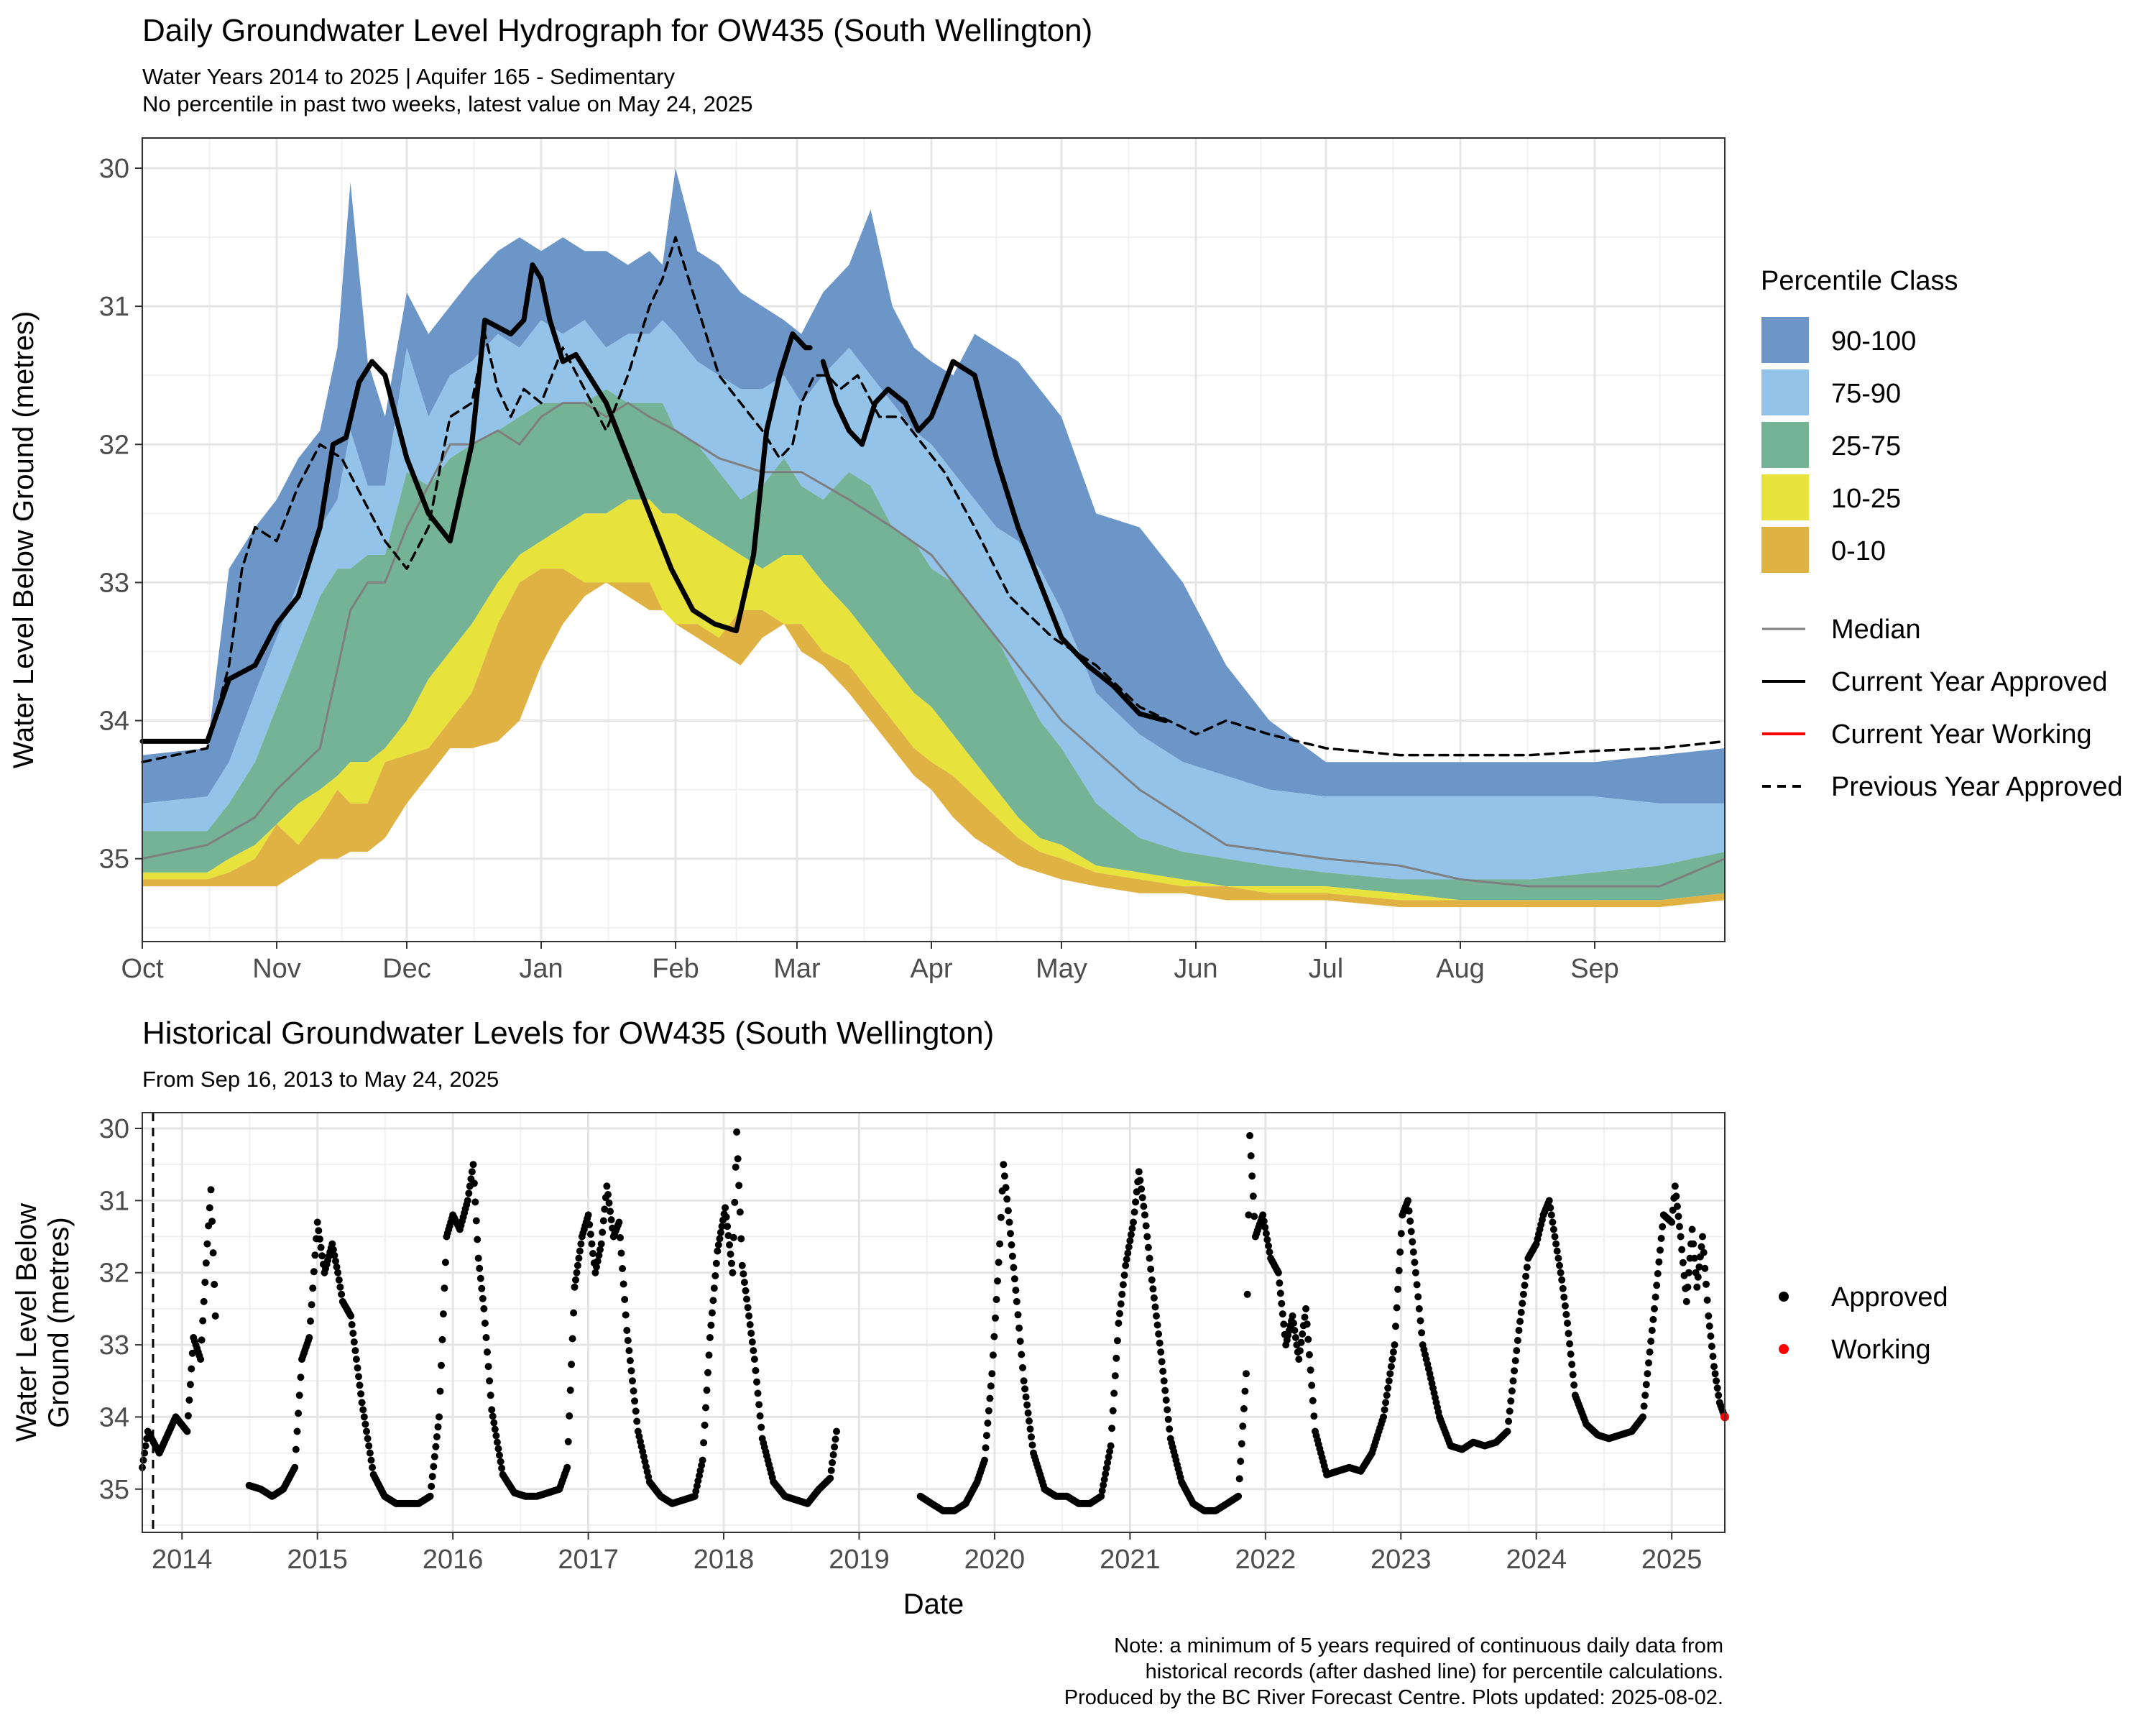  What do you see at coordinates (1977, 787) in the screenshot?
I see `legend-line-label: Previous Year Approved` at bounding box center [1977, 787].